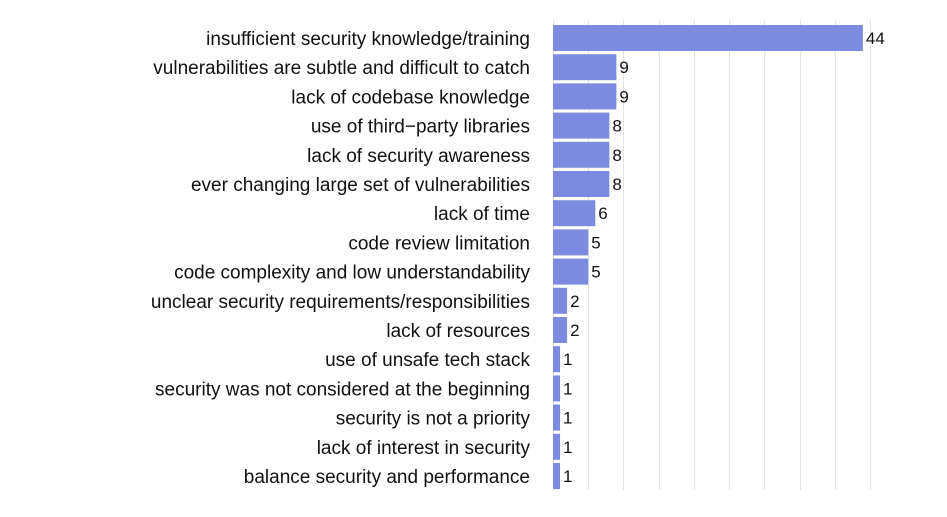  What do you see at coordinates (482, 214) in the screenshot?
I see `category-label-6: lack of time` at bounding box center [482, 214].